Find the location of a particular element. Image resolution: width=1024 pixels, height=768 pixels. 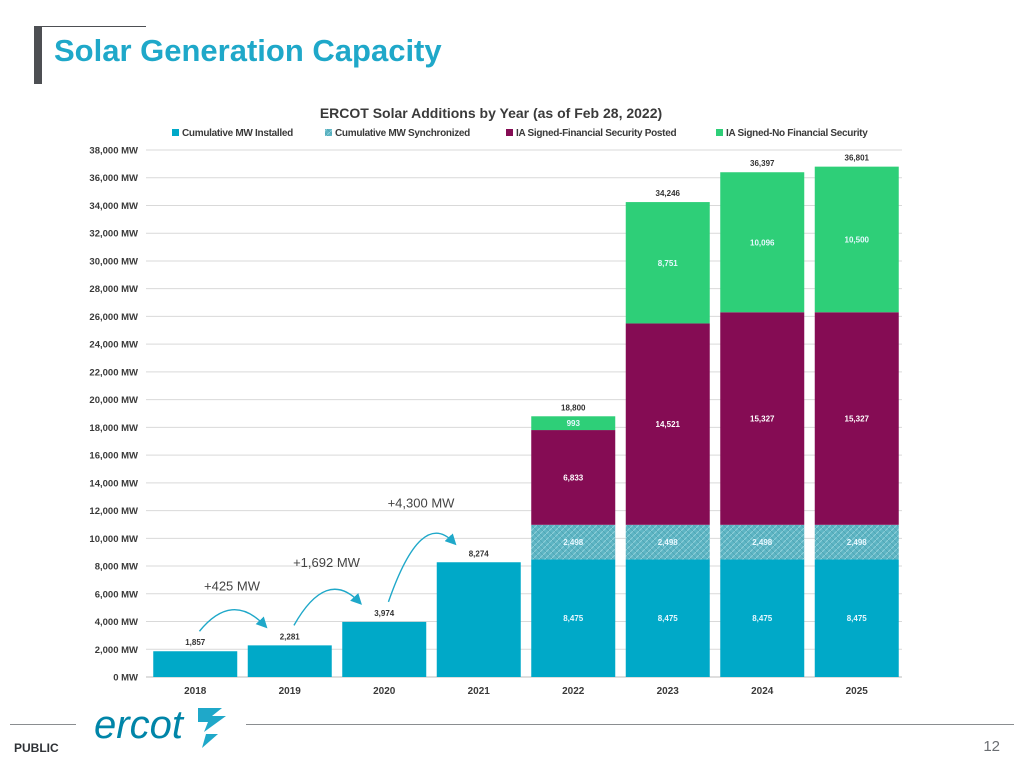

segment-label-no_security-2023: 8,751 is located at coordinates (668, 263).